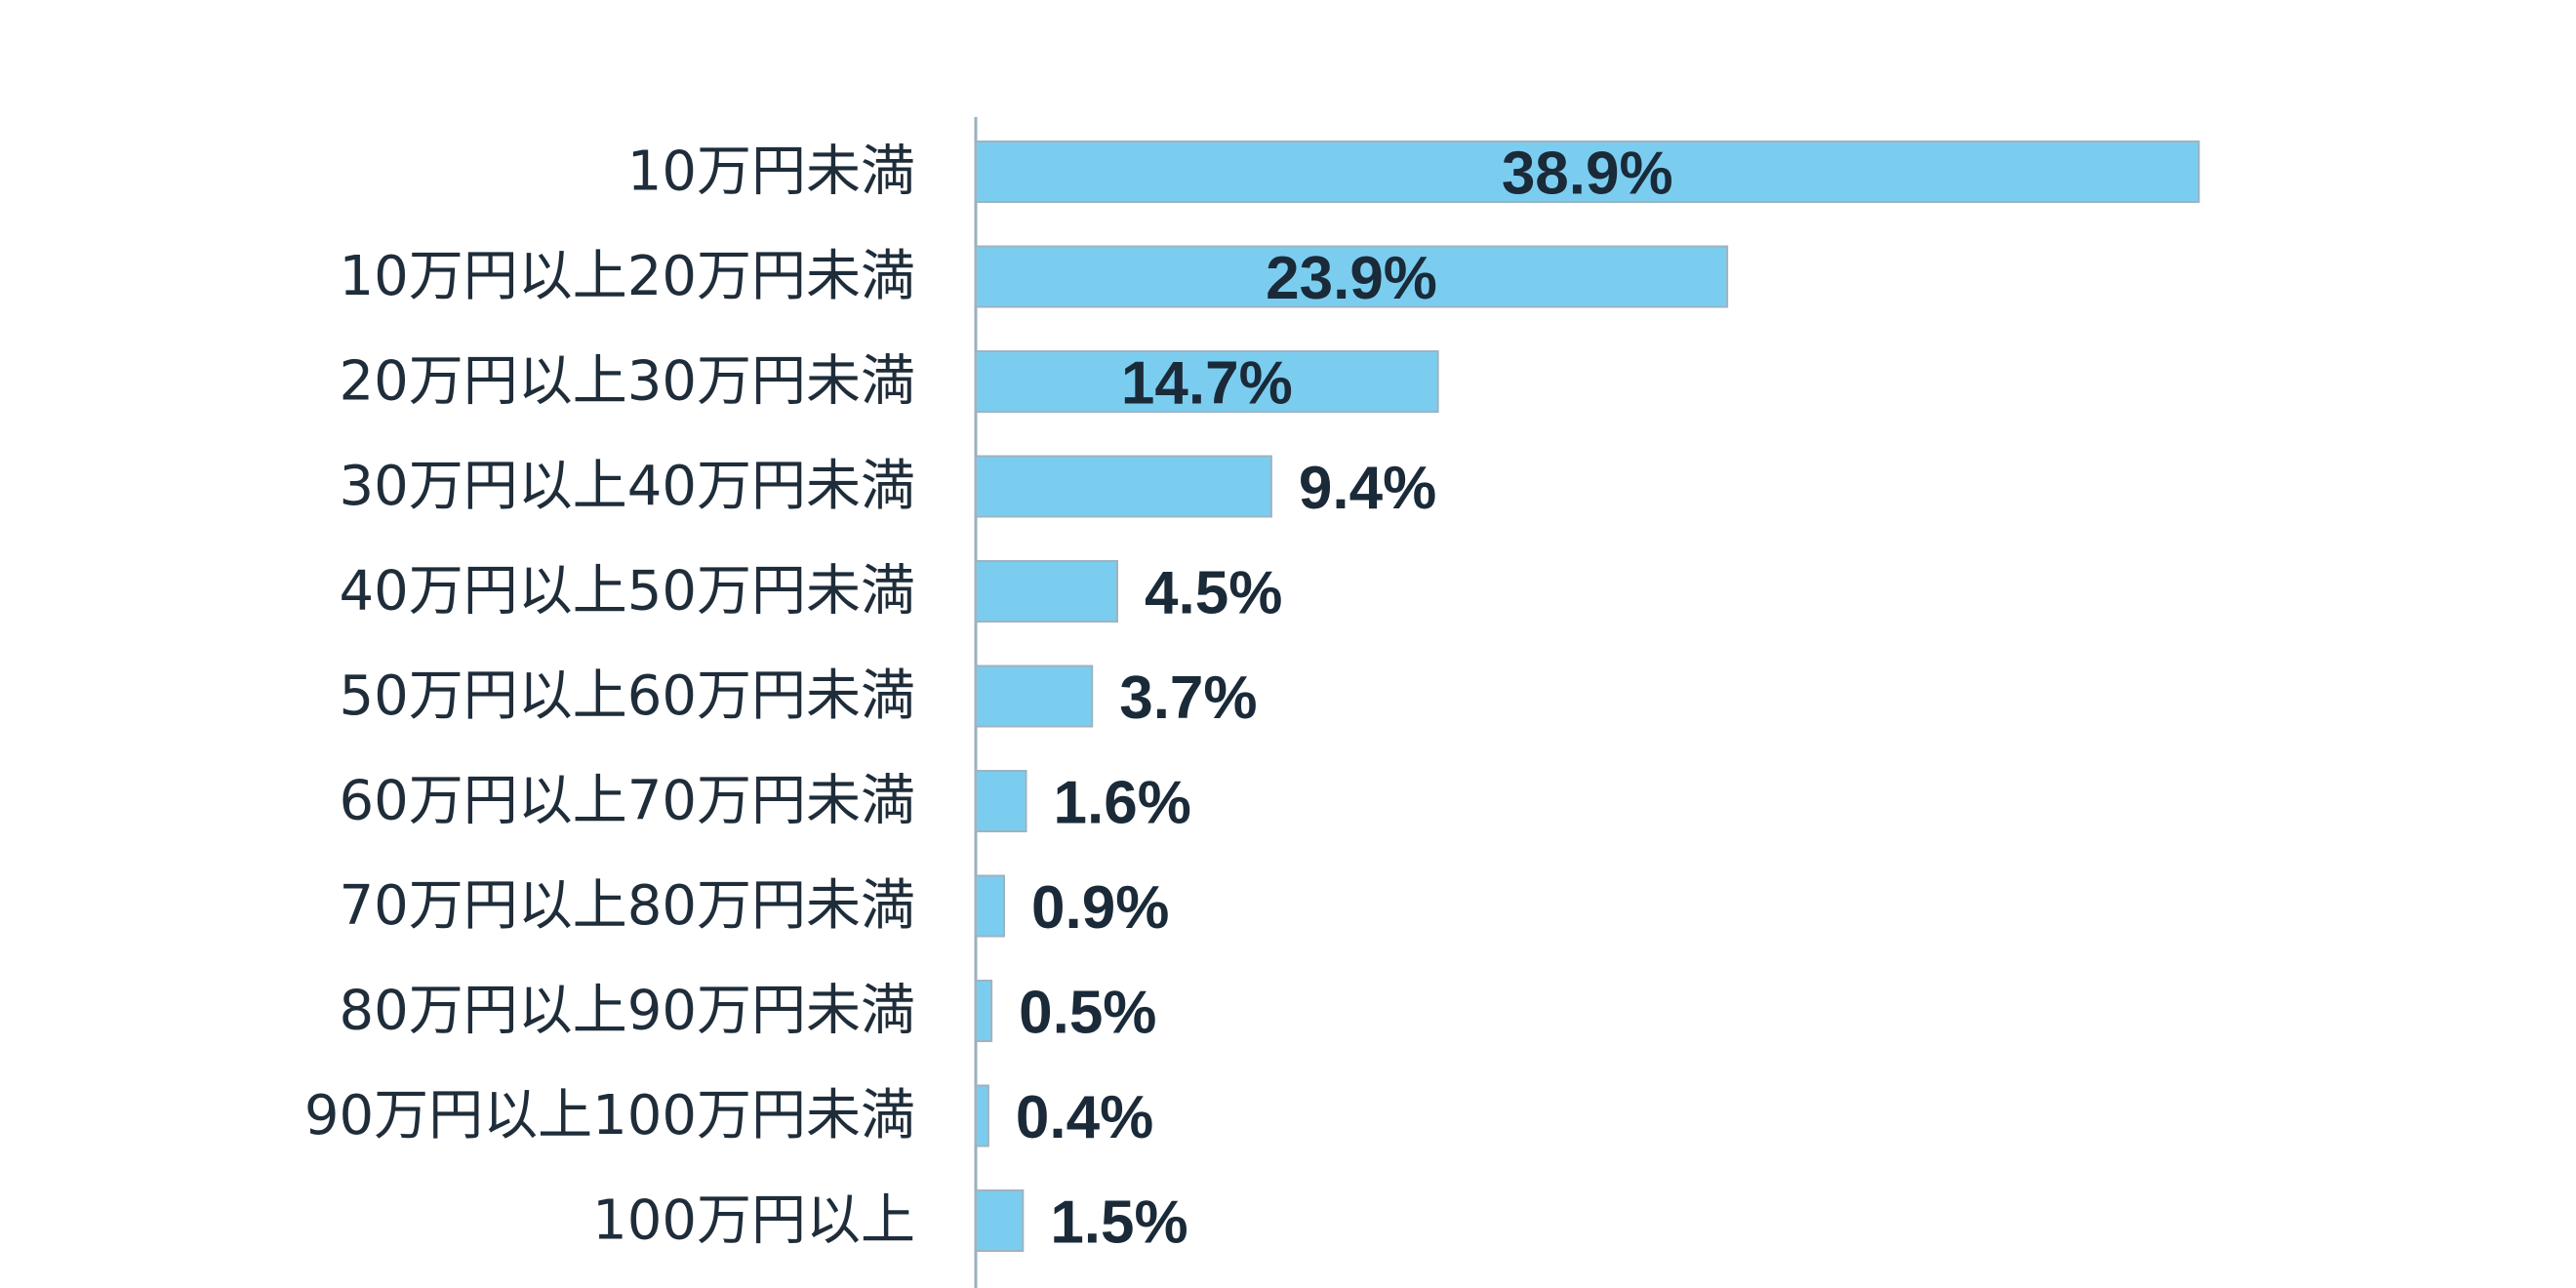 The image size is (2576, 1288). What do you see at coordinates (1367, 488) in the screenshot?
I see `value-label: 9.4%` at bounding box center [1367, 488].